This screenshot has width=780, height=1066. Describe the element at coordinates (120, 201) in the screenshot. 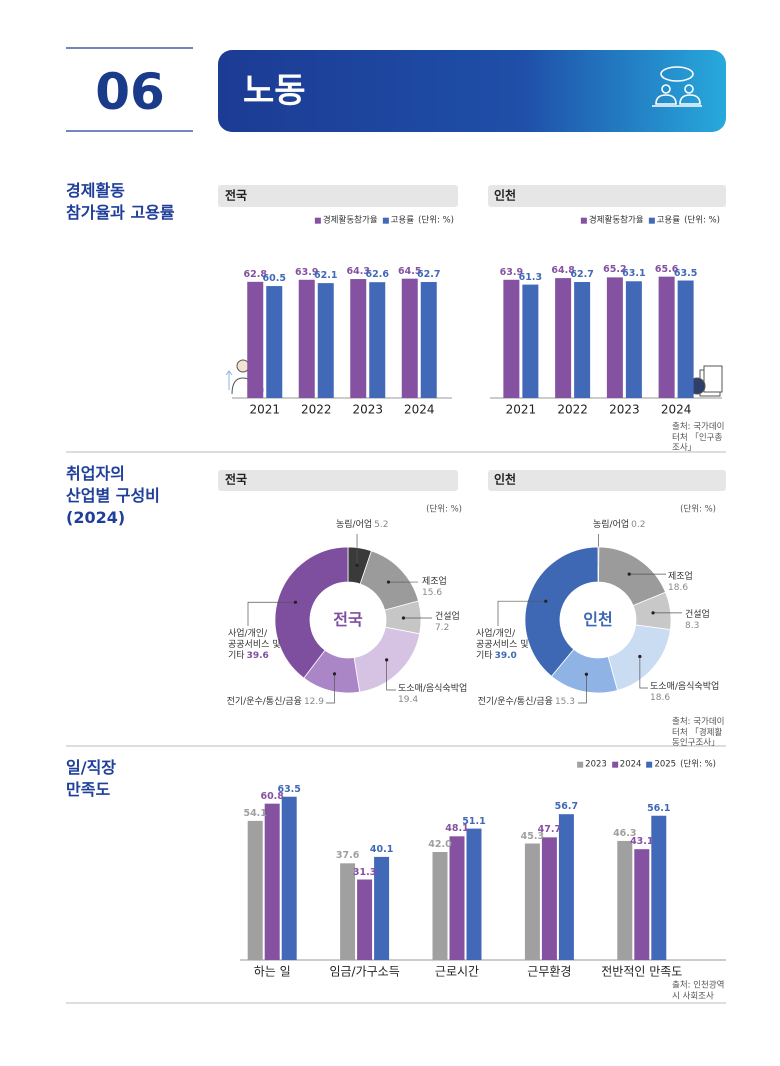

I see `section-title: 경제활동 참가율과 고용률` at that location.